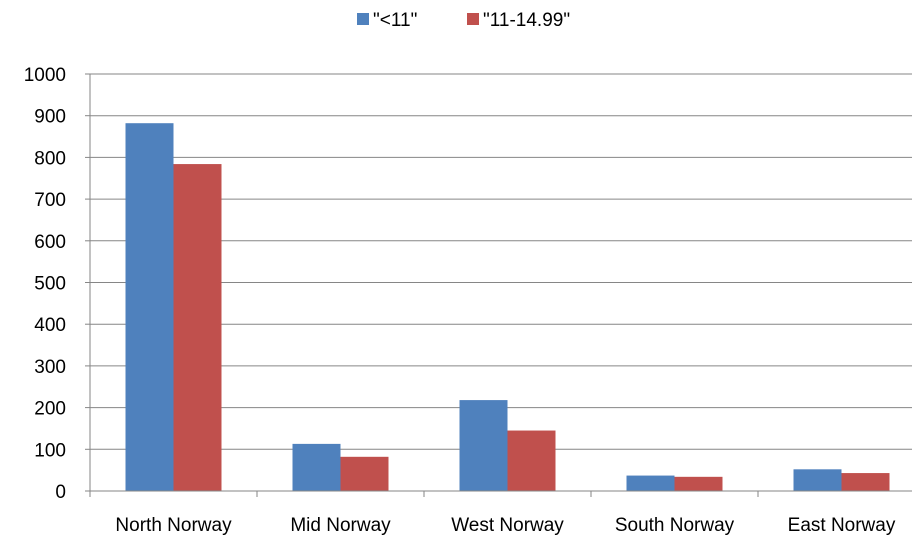 The image size is (918, 545). Describe the element at coordinates (50, 325) in the screenshot. I see `y-tick-label: 400` at that location.